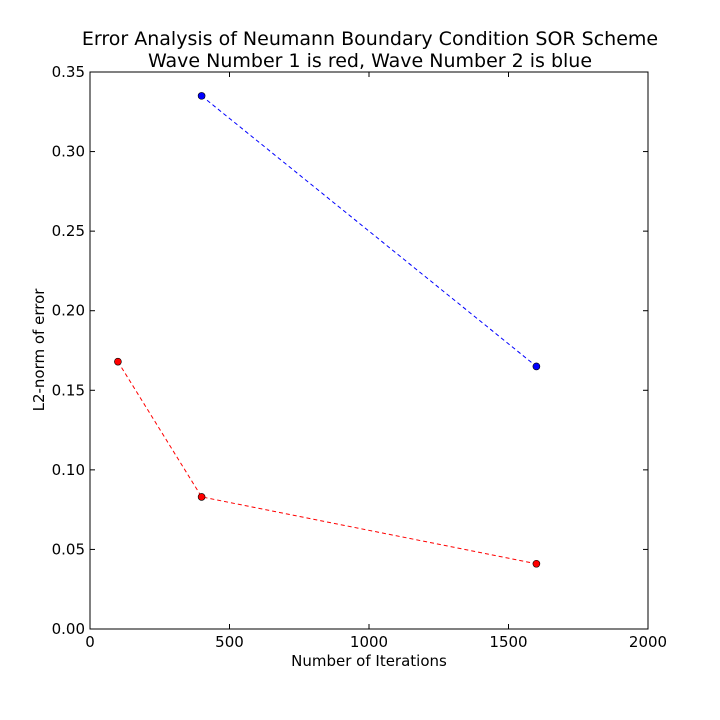 The height and width of the screenshot is (720, 720). Describe the element at coordinates (68, 470) in the screenshot. I see `y-tick-label: 0.10` at that location.